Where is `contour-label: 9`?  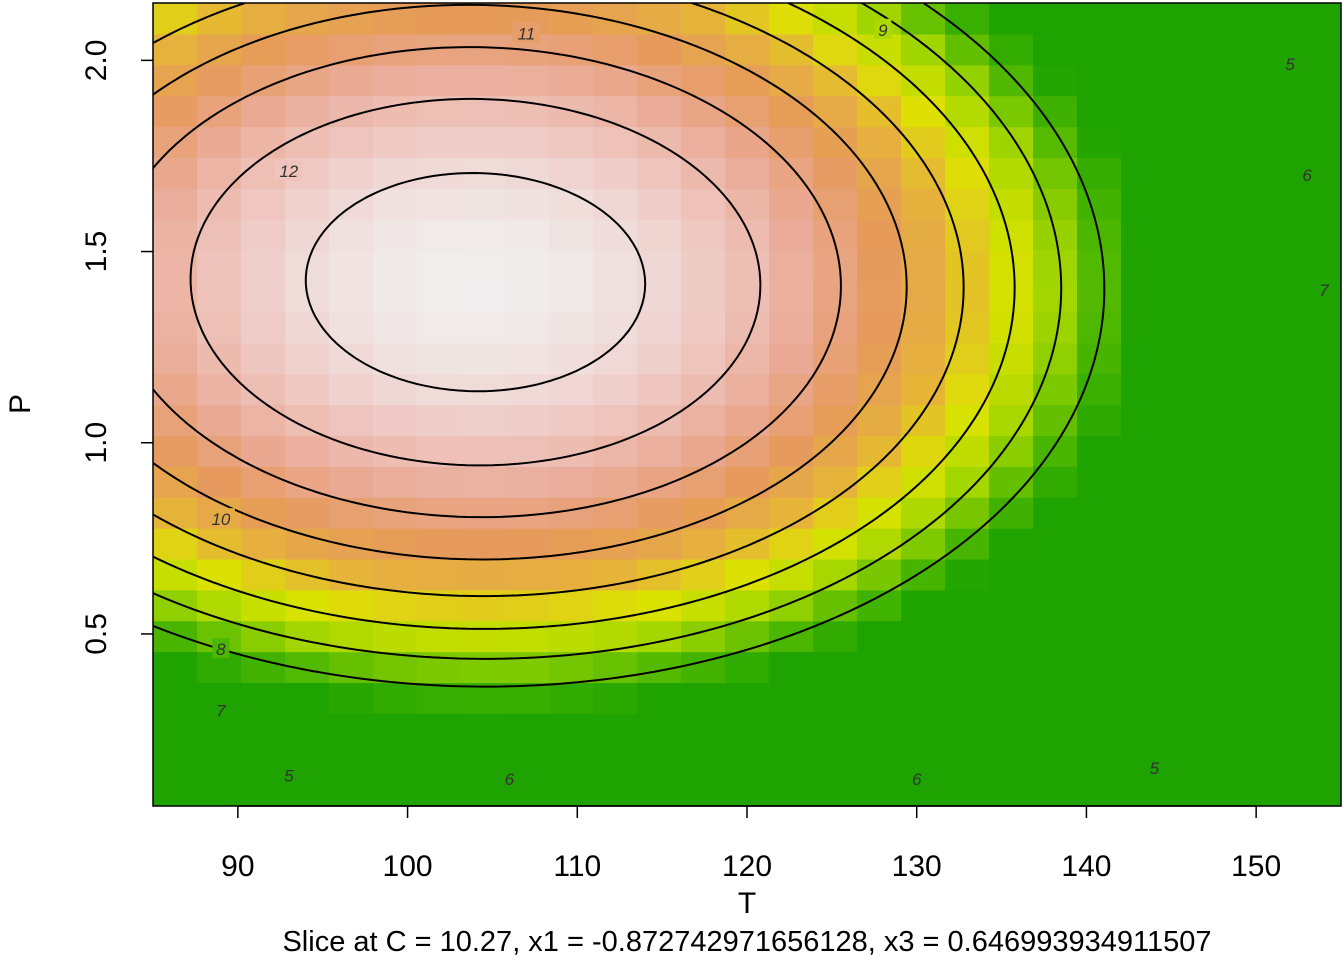
contour-label: 9 is located at coordinates (883, 30).